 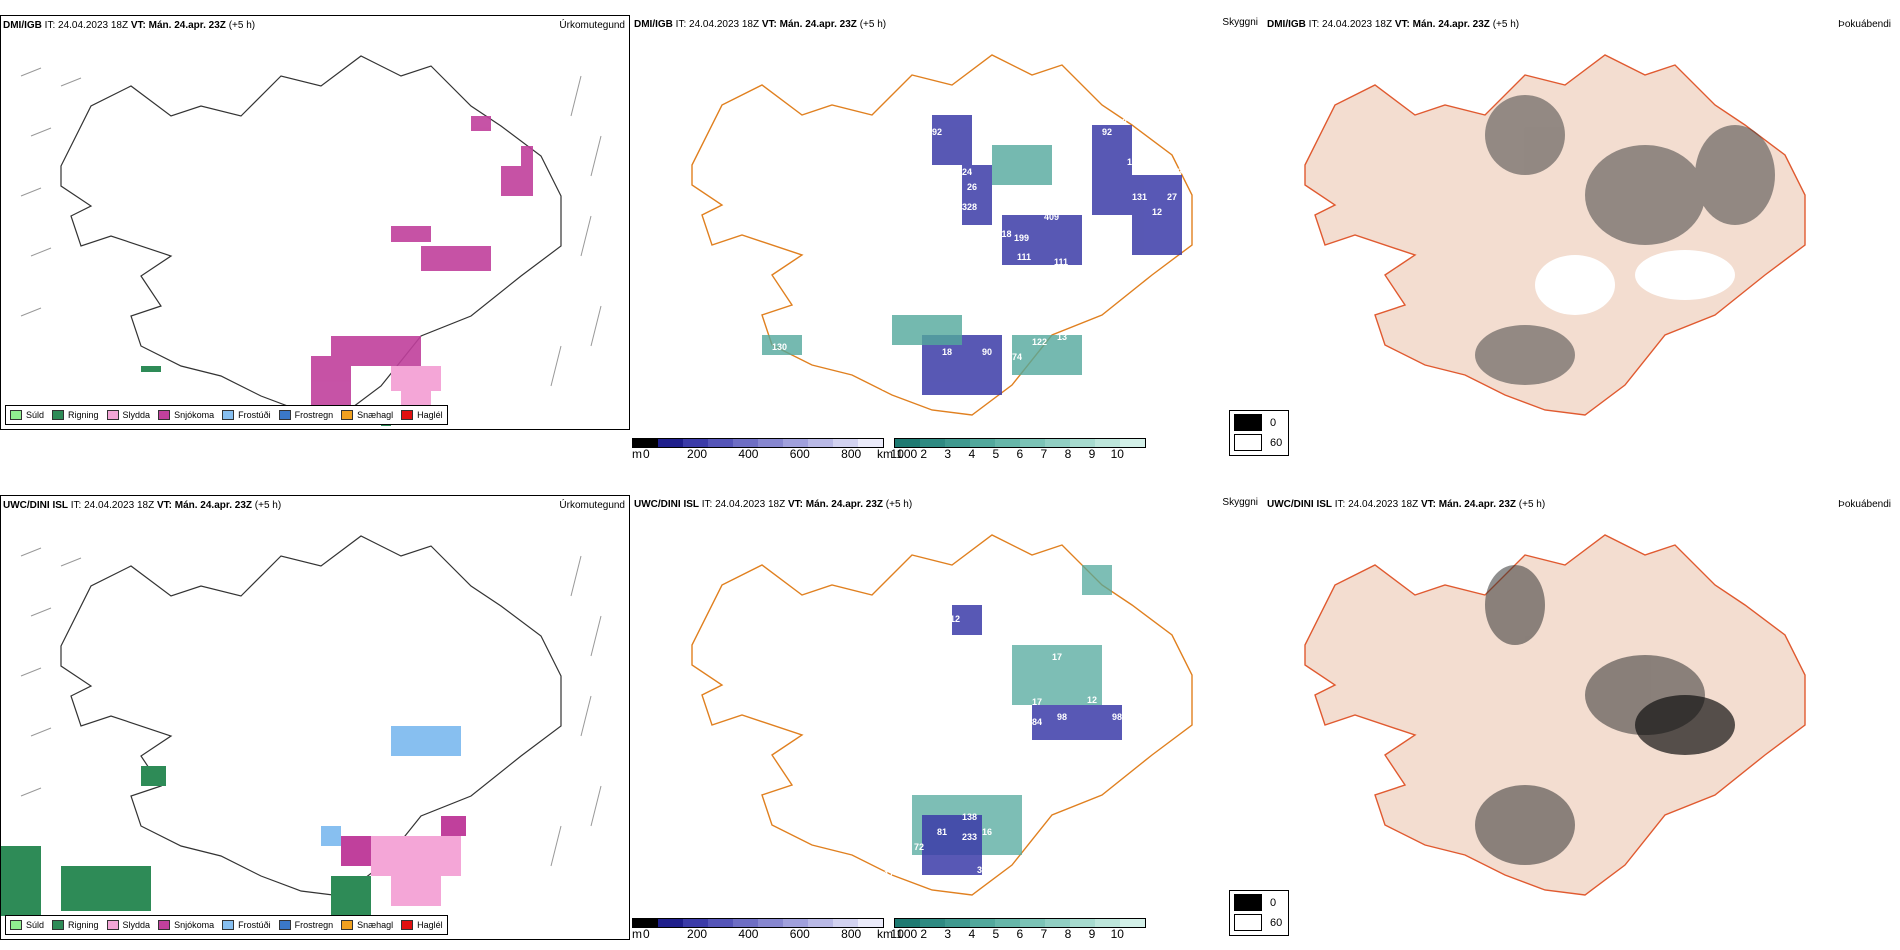 What do you see at coordinates (911, 354) in the screenshot?
I see `map-value: 139` at bounding box center [911, 354].